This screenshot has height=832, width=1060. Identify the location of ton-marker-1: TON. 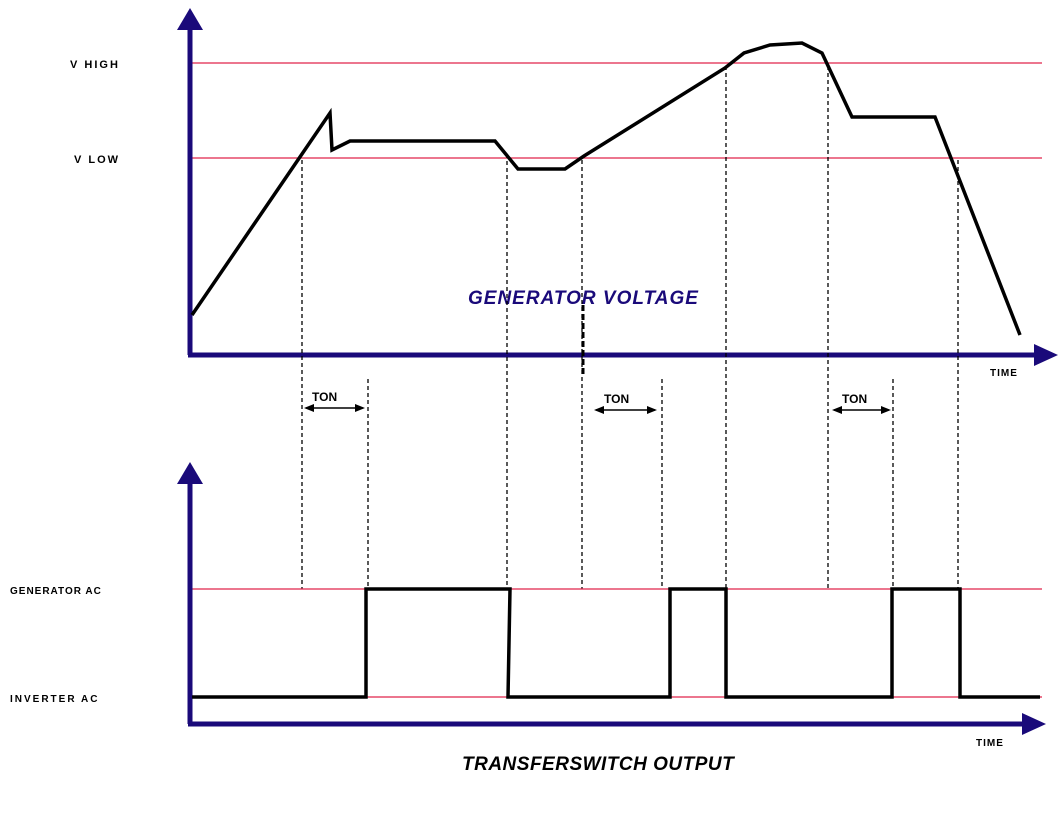
(334, 401).